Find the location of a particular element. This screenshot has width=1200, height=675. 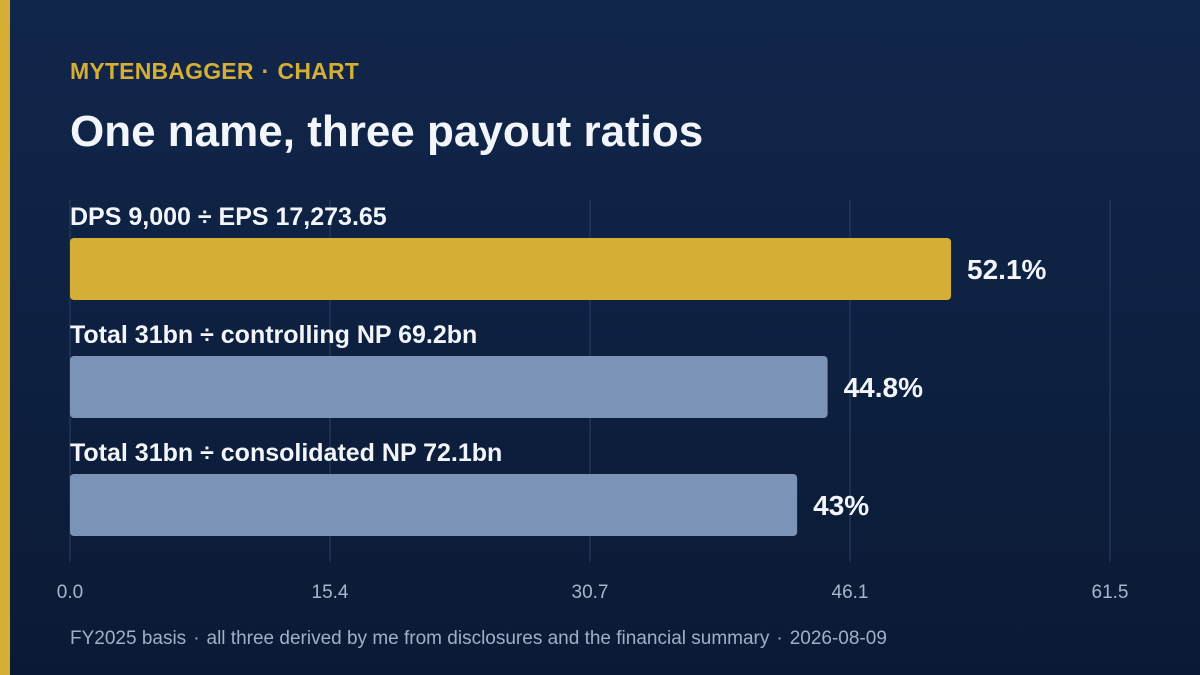

category-label: DPS 9,000 ÷ EPS 17,273.65 is located at coordinates (228, 217).